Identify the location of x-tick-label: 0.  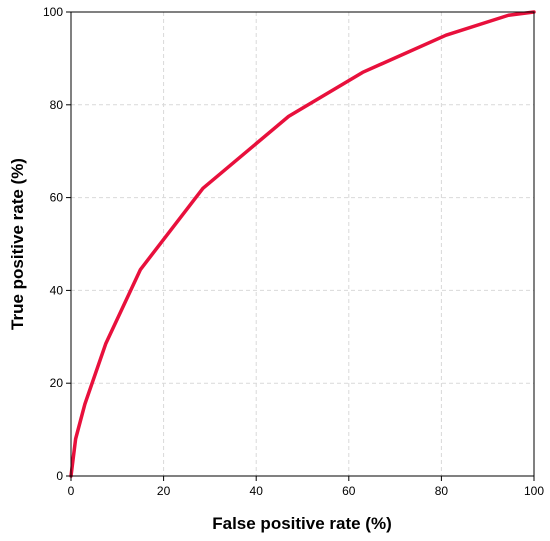
(71, 491).